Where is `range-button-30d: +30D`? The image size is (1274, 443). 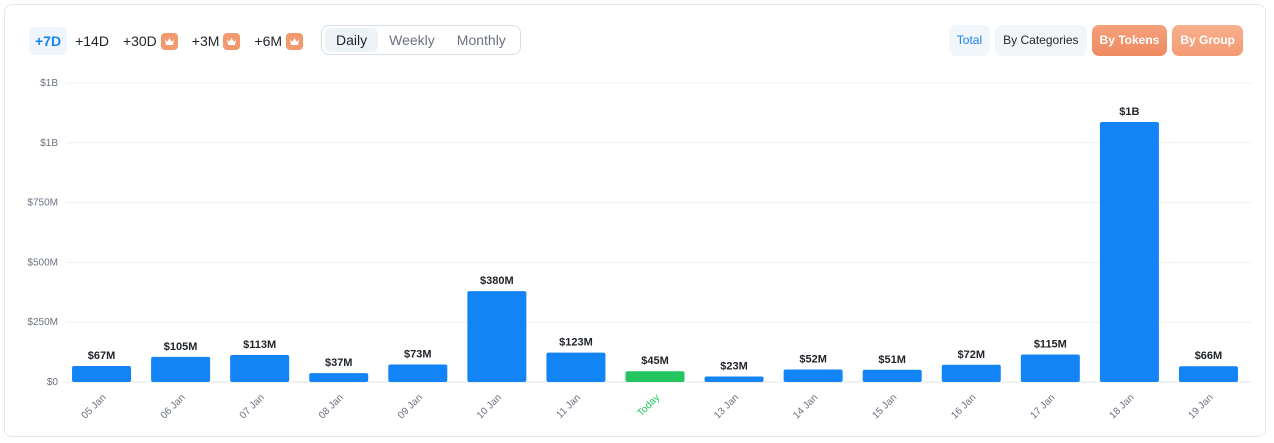
range-button-30d: +30D is located at coordinates (150, 41).